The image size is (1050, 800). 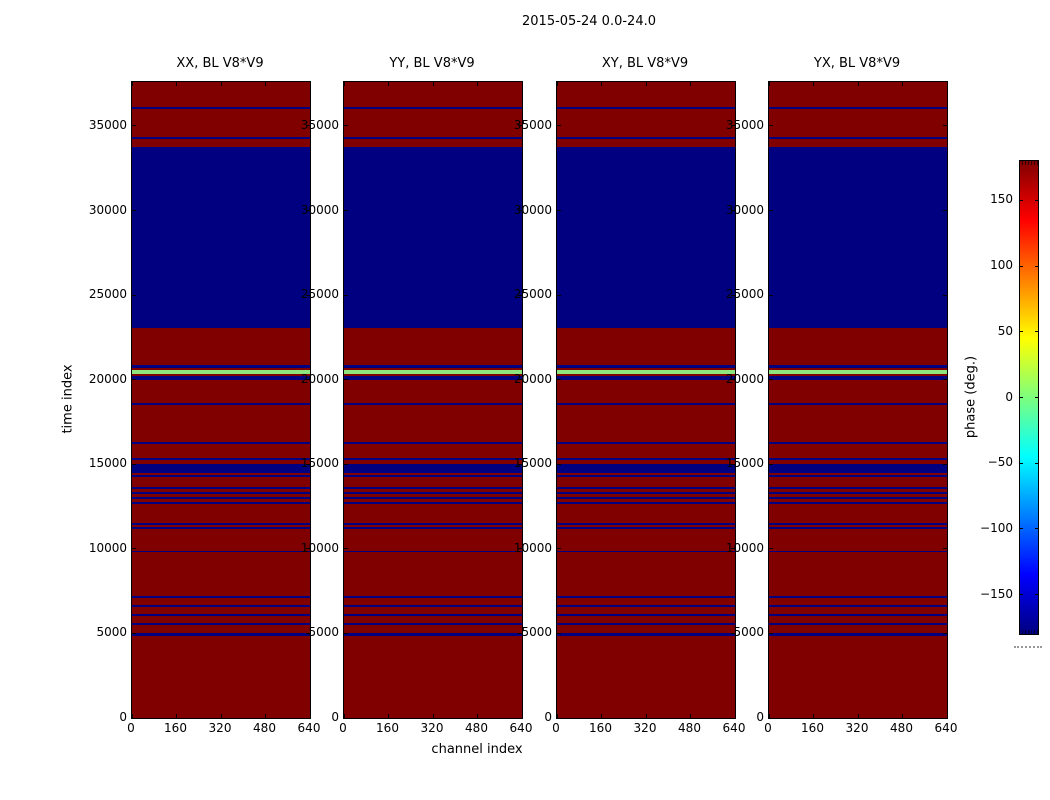 What do you see at coordinates (1029, 163) in the screenshot?
I see `colorbar-top-hatch-ticks` at bounding box center [1029, 163].